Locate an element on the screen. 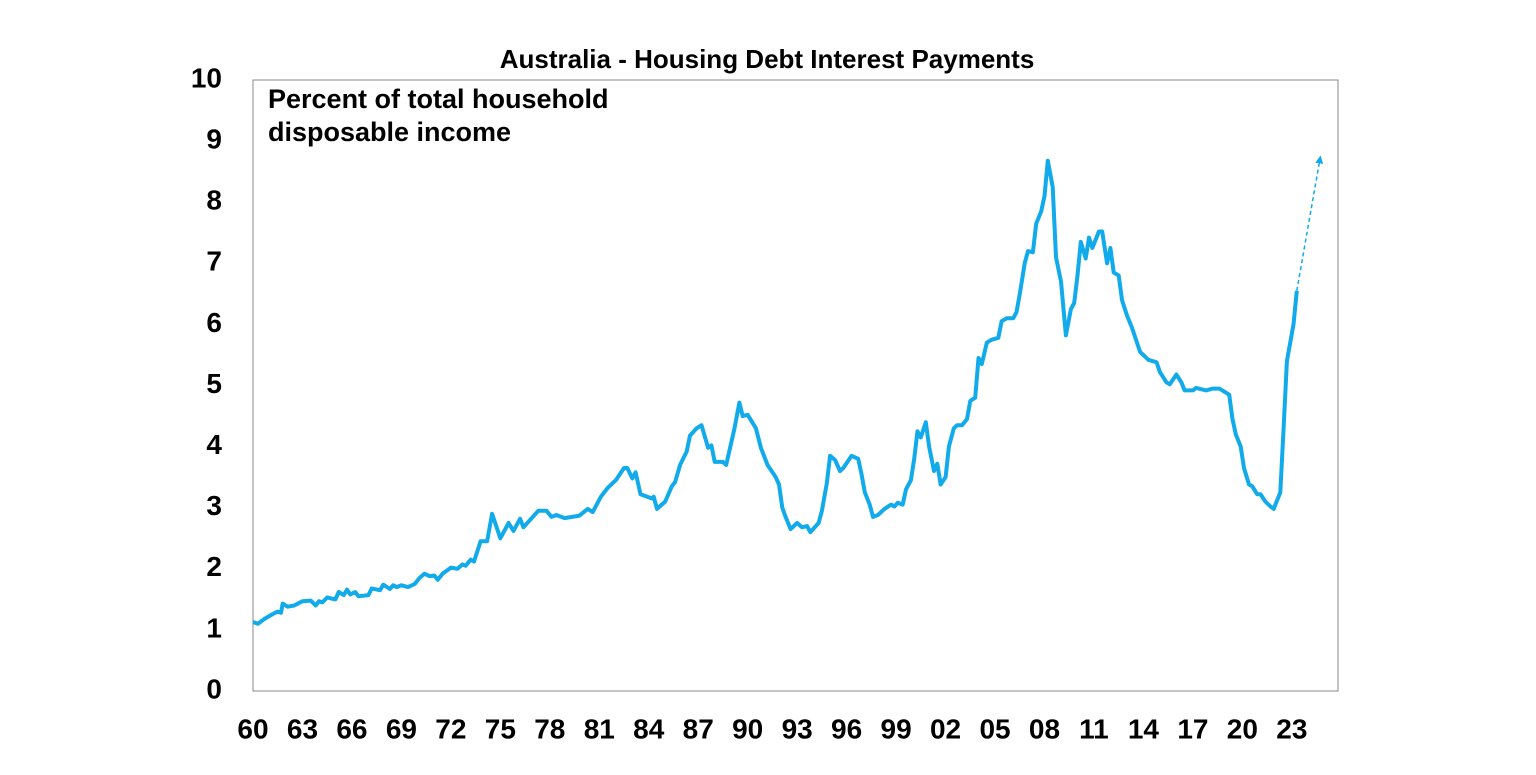 The image size is (1536, 775). y-tick-label: 4 is located at coordinates (214, 444).